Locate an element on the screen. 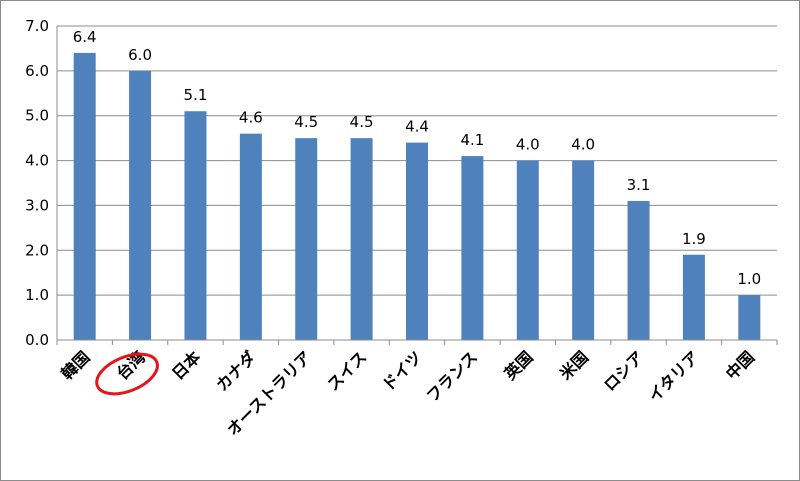 The height and width of the screenshot is (481, 800). highlight-circle is located at coordinates (127, 374).